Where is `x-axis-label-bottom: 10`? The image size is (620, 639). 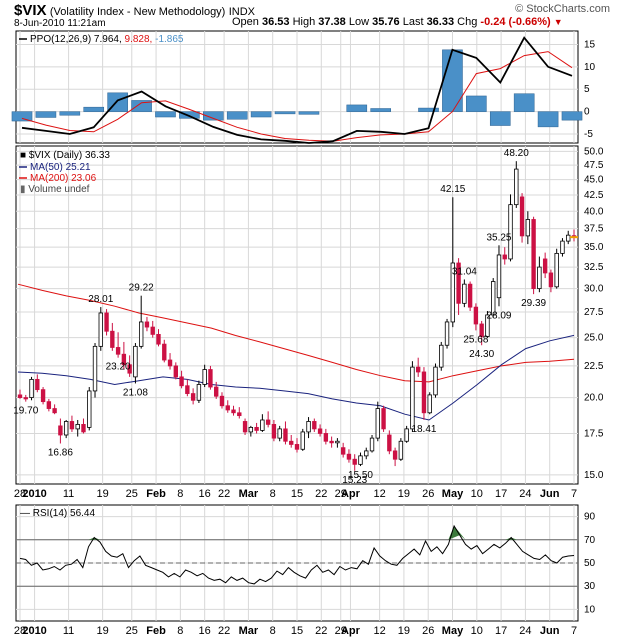 x-axis-label-bottom: 10 is located at coordinates (477, 631).